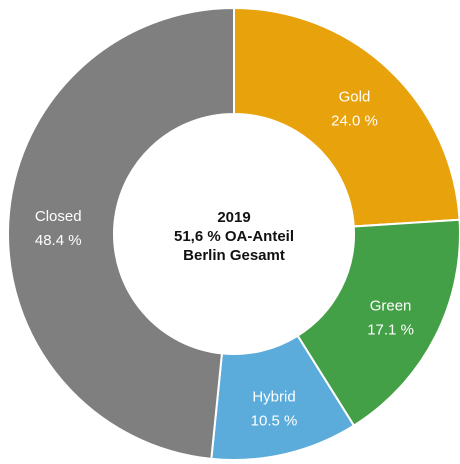 The height and width of the screenshot is (464, 460). What do you see at coordinates (355, 97) in the screenshot?
I see `slice-label-gold: Gold` at bounding box center [355, 97].